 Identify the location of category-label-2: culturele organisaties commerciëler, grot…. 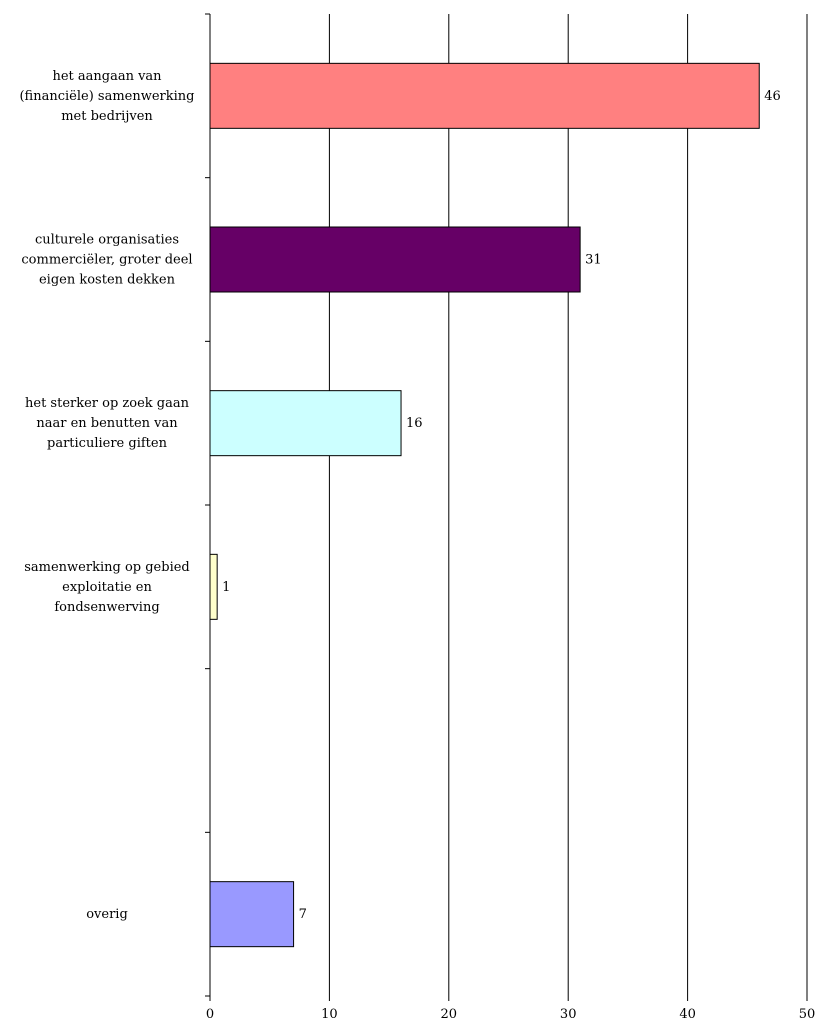
(106, 260).